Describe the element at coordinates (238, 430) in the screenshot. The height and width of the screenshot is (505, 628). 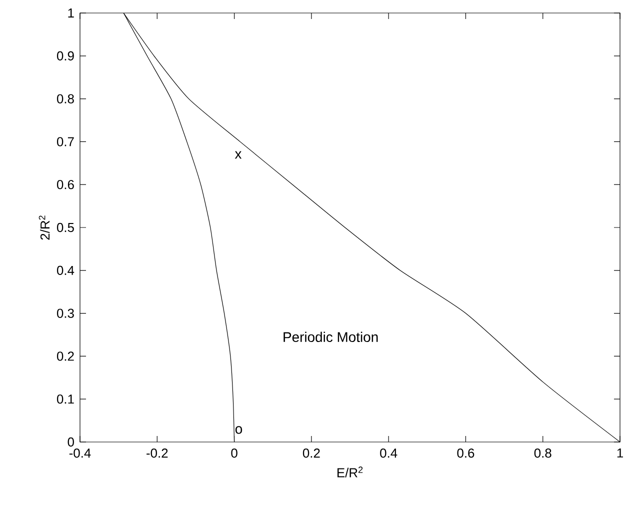
I see `annotation: o` at that location.